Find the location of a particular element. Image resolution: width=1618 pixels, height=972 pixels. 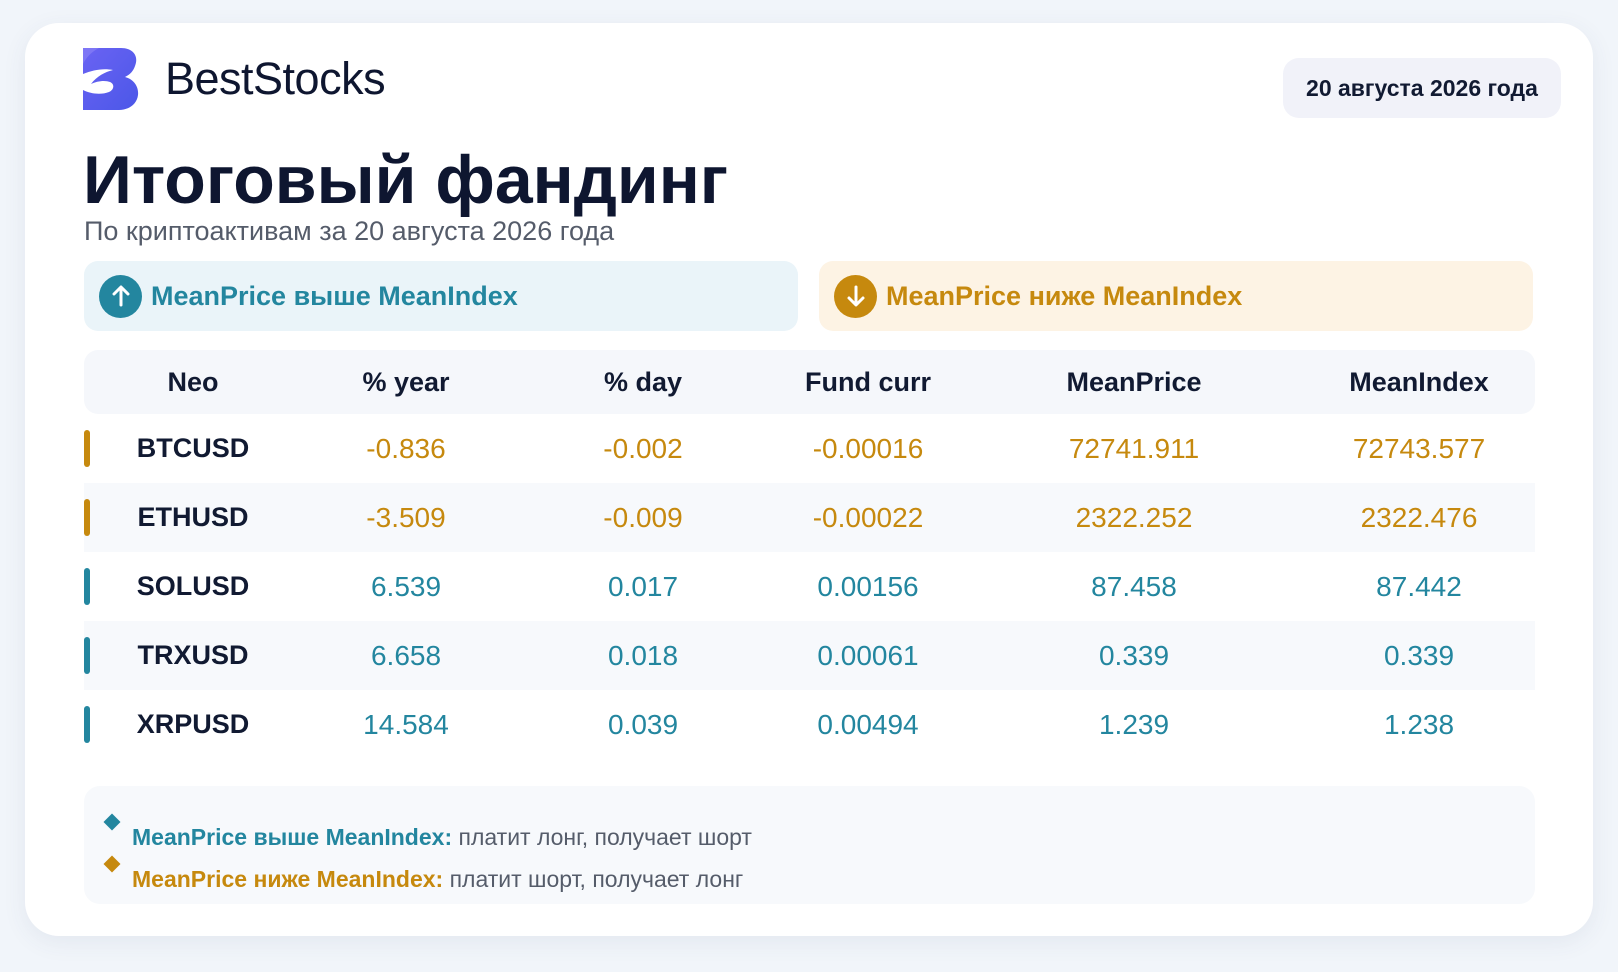

legend-down-label: MeanPrice ниже MeanIndex is located at coordinates (1064, 295).